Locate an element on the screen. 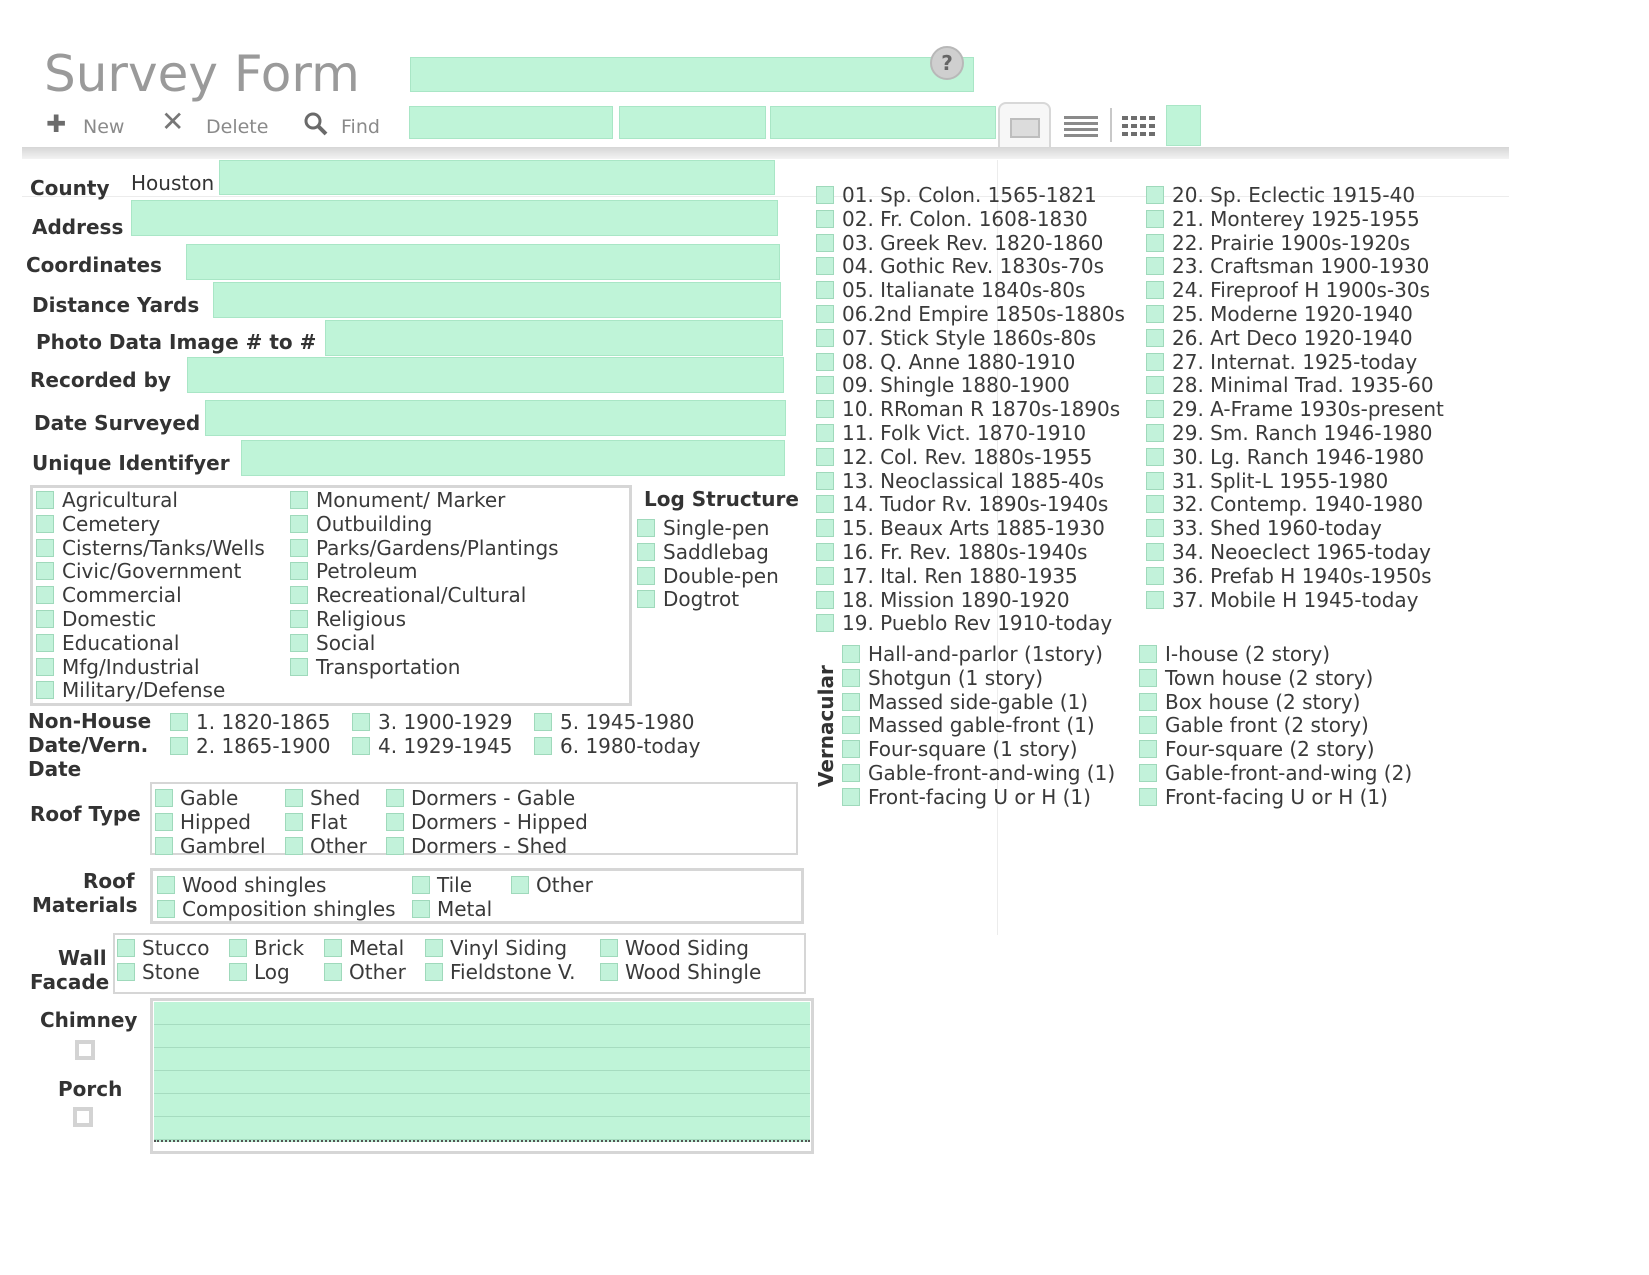 The height and width of the screenshot is (1275, 1649). wall-4-checkbox is located at coordinates (333, 948).